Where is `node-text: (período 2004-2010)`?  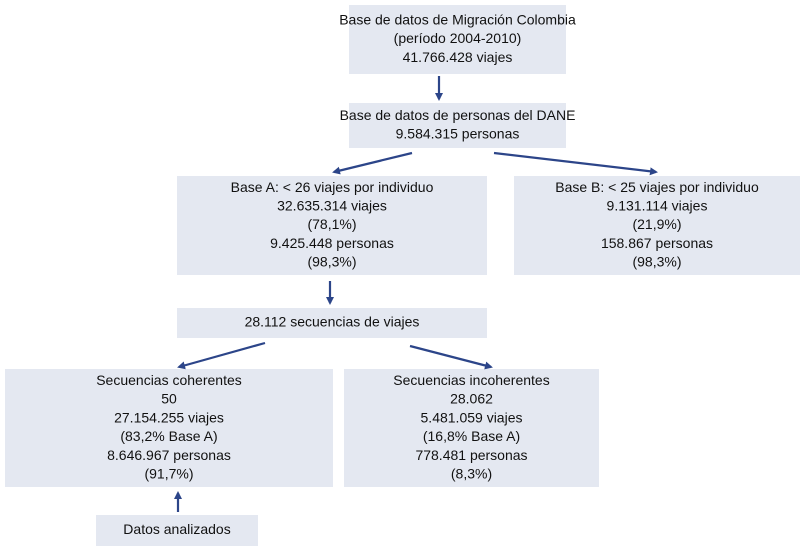
node-text: (período 2004-2010) is located at coordinates (458, 38).